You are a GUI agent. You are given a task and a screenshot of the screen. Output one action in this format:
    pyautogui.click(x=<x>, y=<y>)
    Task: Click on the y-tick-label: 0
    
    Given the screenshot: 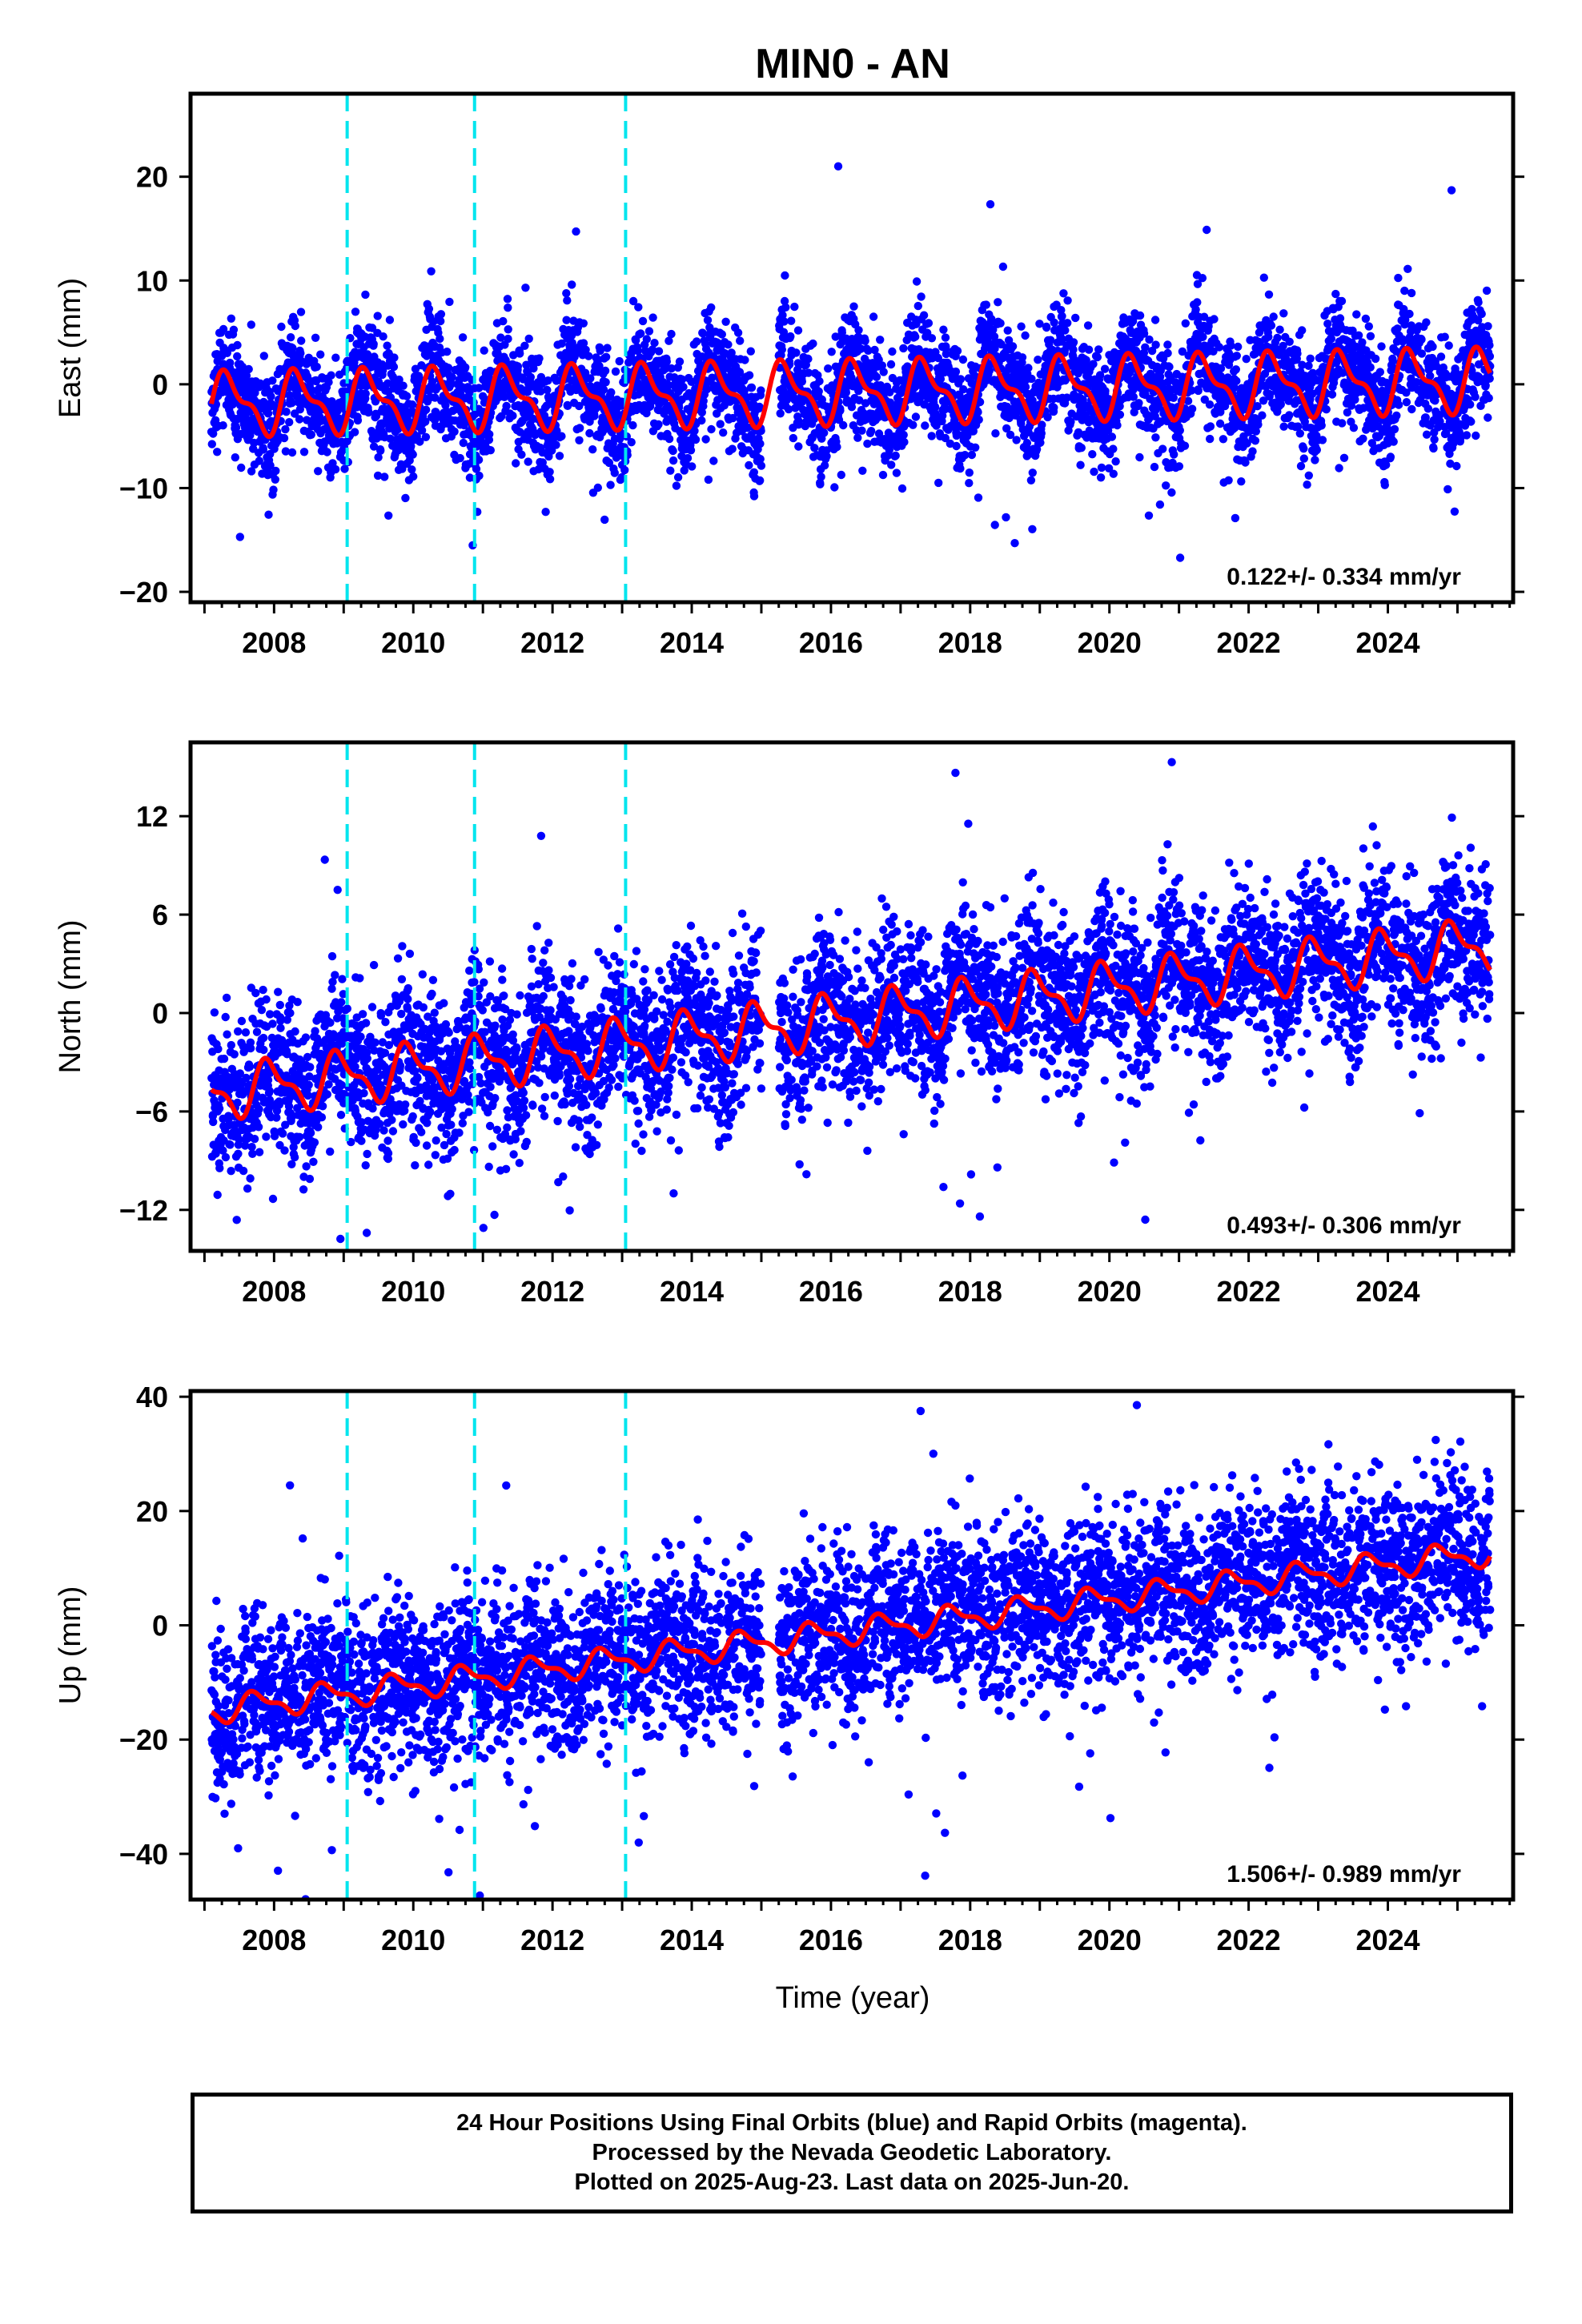 What is the action you would take?
    pyautogui.click(x=160, y=384)
    